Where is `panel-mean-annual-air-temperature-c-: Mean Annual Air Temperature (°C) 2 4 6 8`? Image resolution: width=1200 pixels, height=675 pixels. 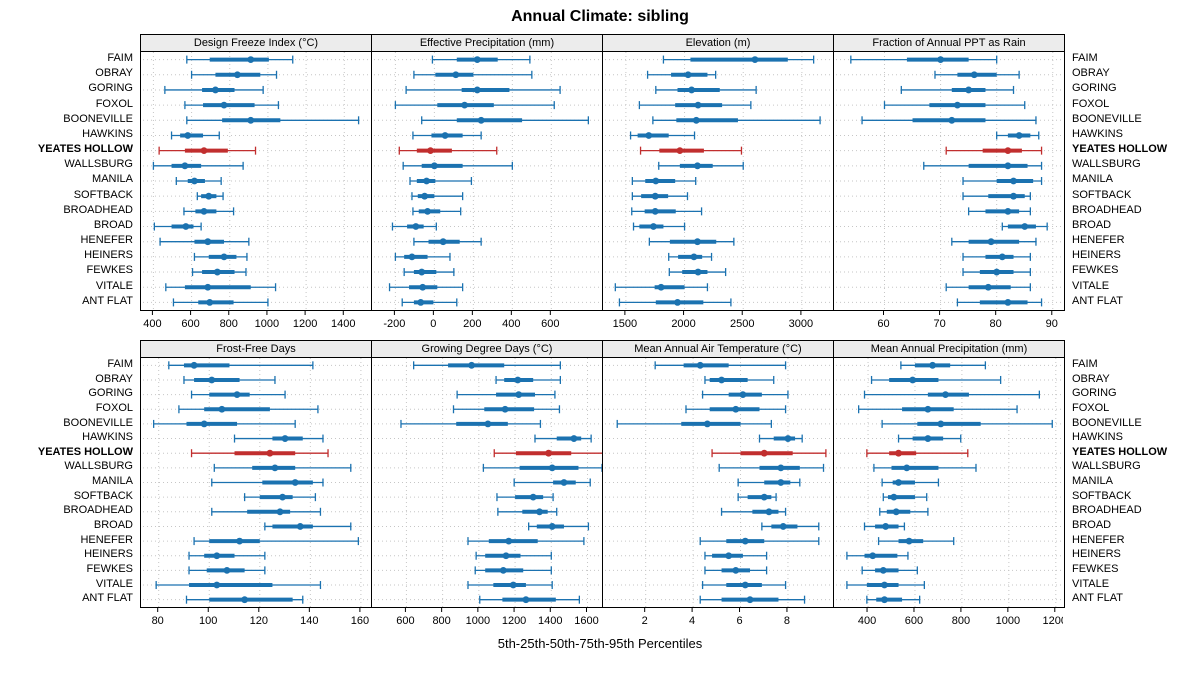 panel-mean-annual-air-temperature-c-: Mean Annual Air Temperature (°C) 2 4 6 8 is located at coordinates (718, 485).